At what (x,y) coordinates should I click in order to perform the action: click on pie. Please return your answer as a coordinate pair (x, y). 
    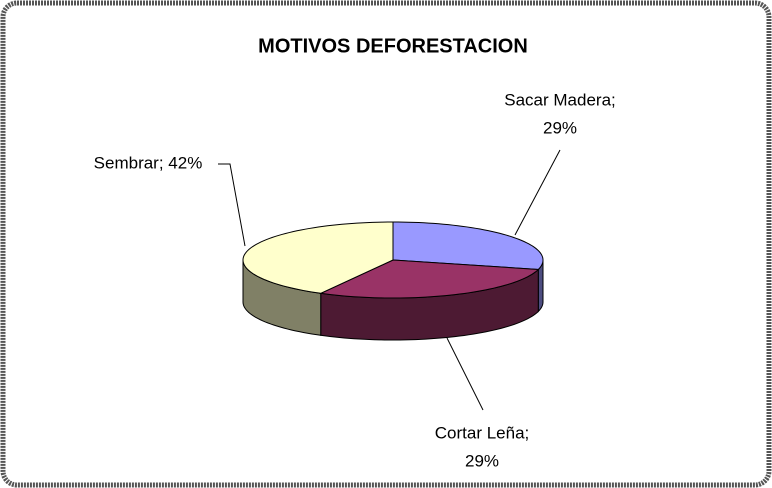
    Looking at the image, I should click on (393, 281).